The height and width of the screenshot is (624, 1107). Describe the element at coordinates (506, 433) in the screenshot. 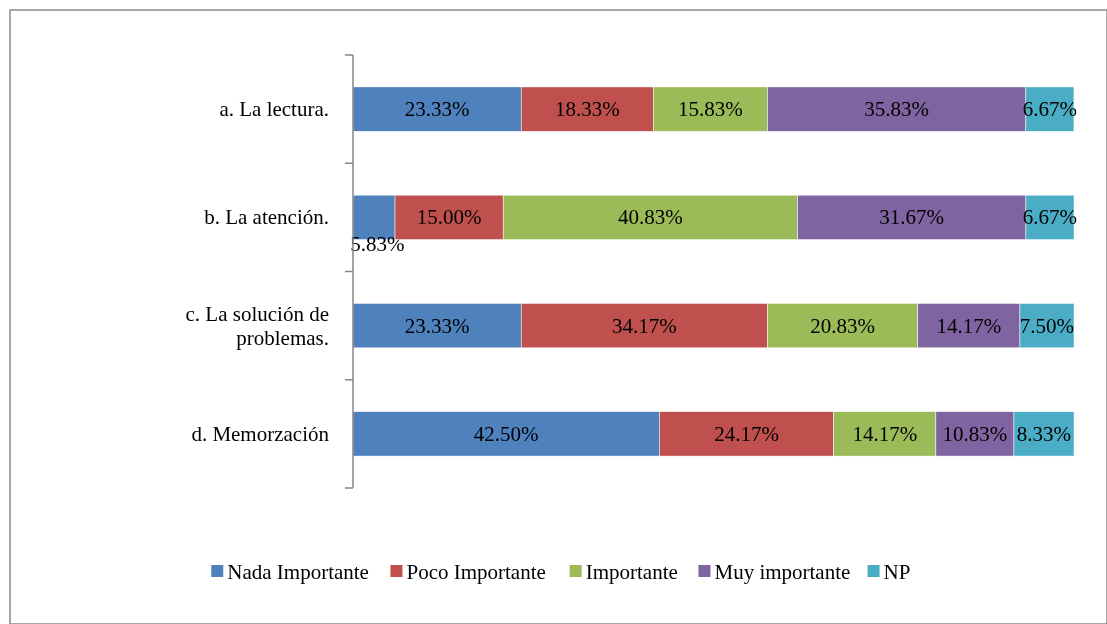

I see `data-label: 42.50%` at that location.